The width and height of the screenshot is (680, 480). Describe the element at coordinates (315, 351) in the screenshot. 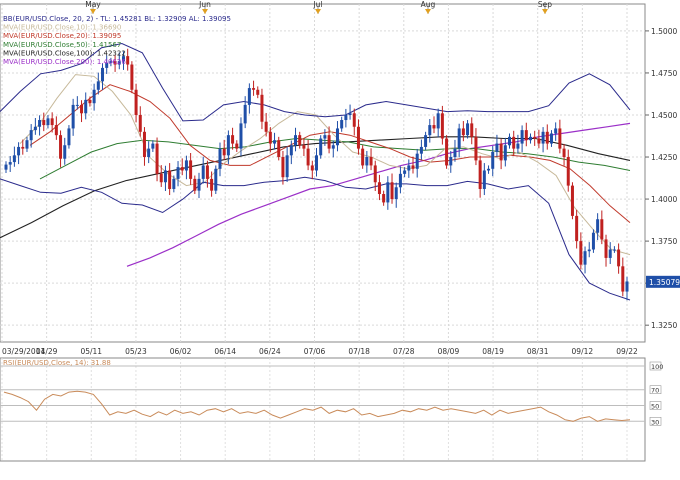

I see `x-tick-label: 07/06` at that location.